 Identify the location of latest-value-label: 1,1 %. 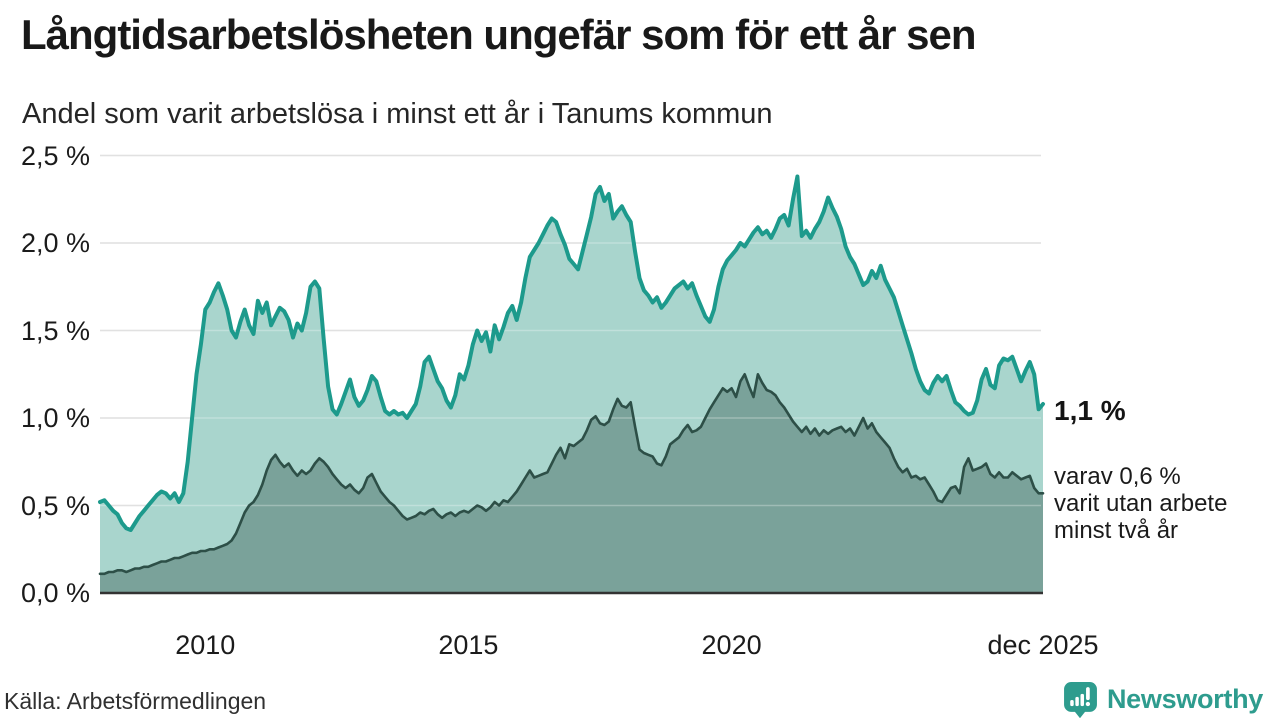
(1090, 410).